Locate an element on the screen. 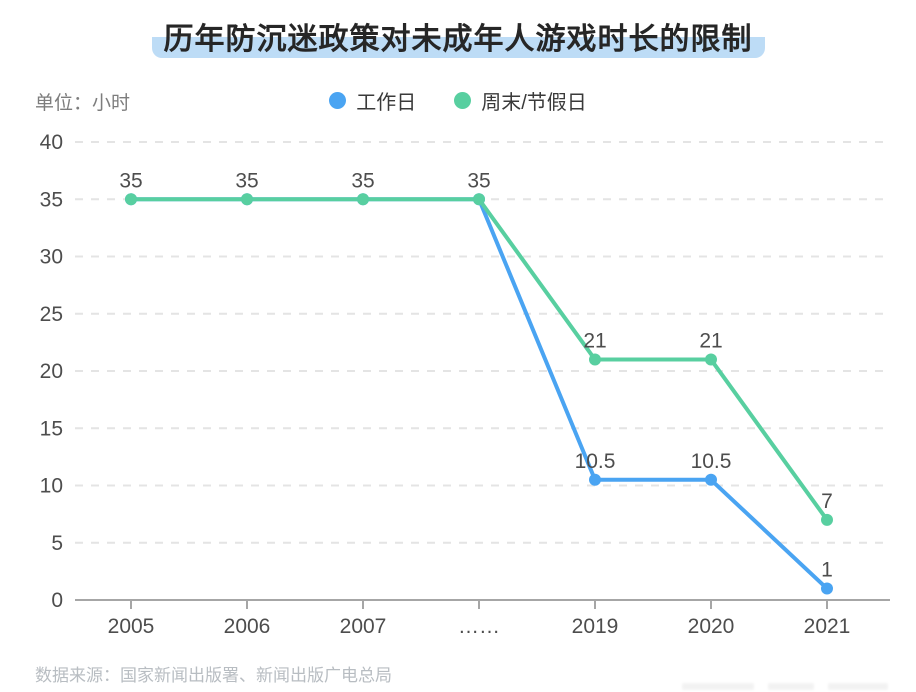 The width and height of the screenshot is (916, 692). page-title: 历年防沉迷政策对未成年人游戏时长的限制 is located at coordinates (458, 36).